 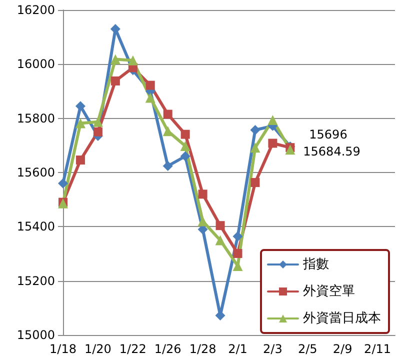 I want to click on x-tick-label: 2/5, so click(x=308, y=349).